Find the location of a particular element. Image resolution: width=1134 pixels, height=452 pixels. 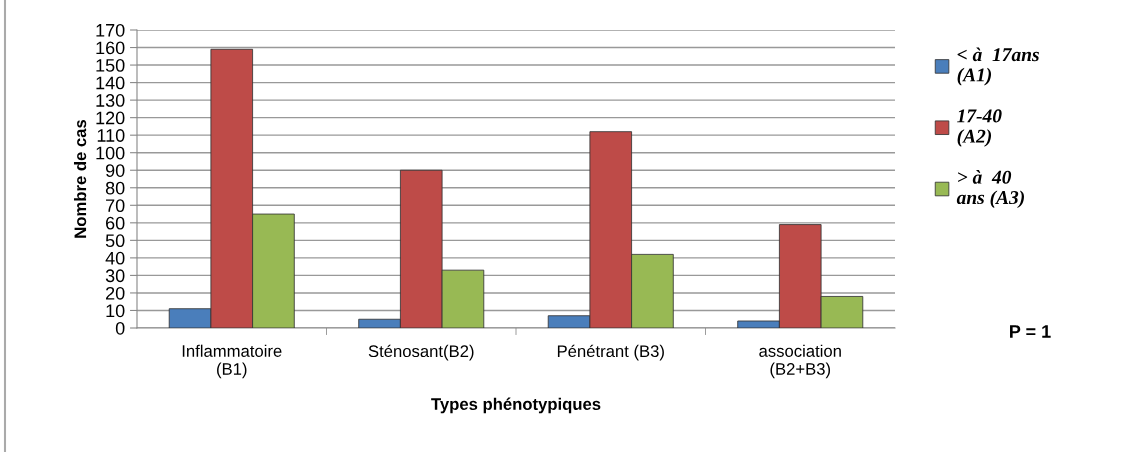

y-tick-label: 160 is located at coordinates (110, 48).